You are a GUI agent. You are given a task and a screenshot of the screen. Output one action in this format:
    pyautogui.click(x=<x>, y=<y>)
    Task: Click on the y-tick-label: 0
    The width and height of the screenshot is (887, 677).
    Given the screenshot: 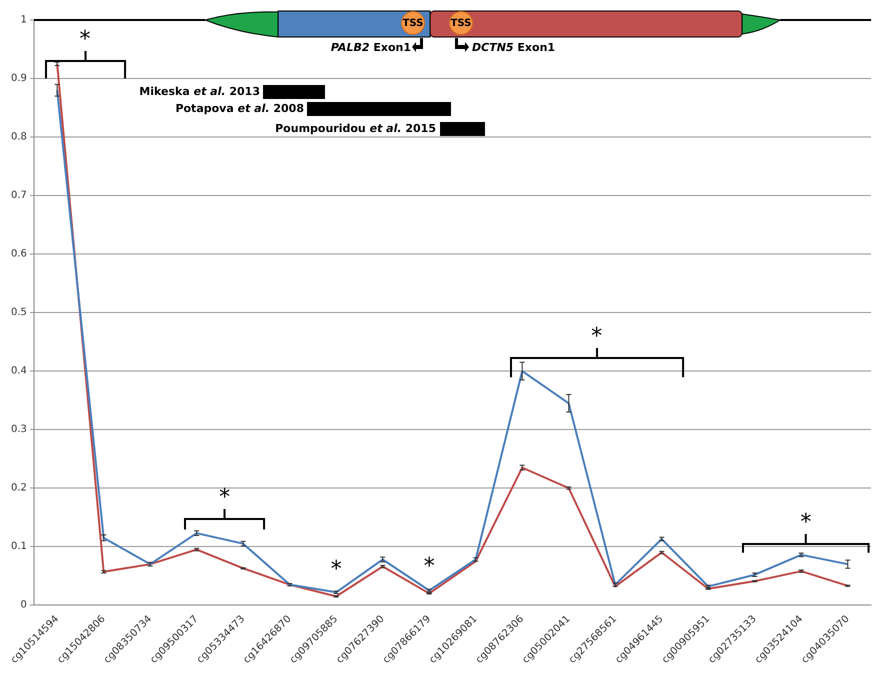 What is the action you would take?
    pyautogui.click(x=23, y=605)
    